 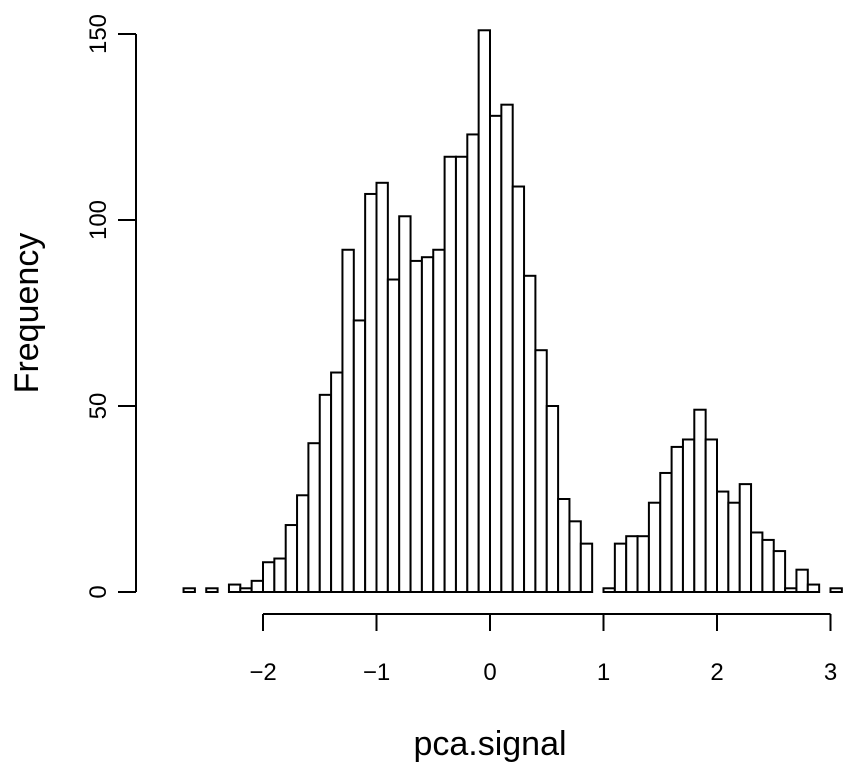 What do you see at coordinates (98, 591) in the screenshot?
I see `y-tick-label: 0` at bounding box center [98, 591].